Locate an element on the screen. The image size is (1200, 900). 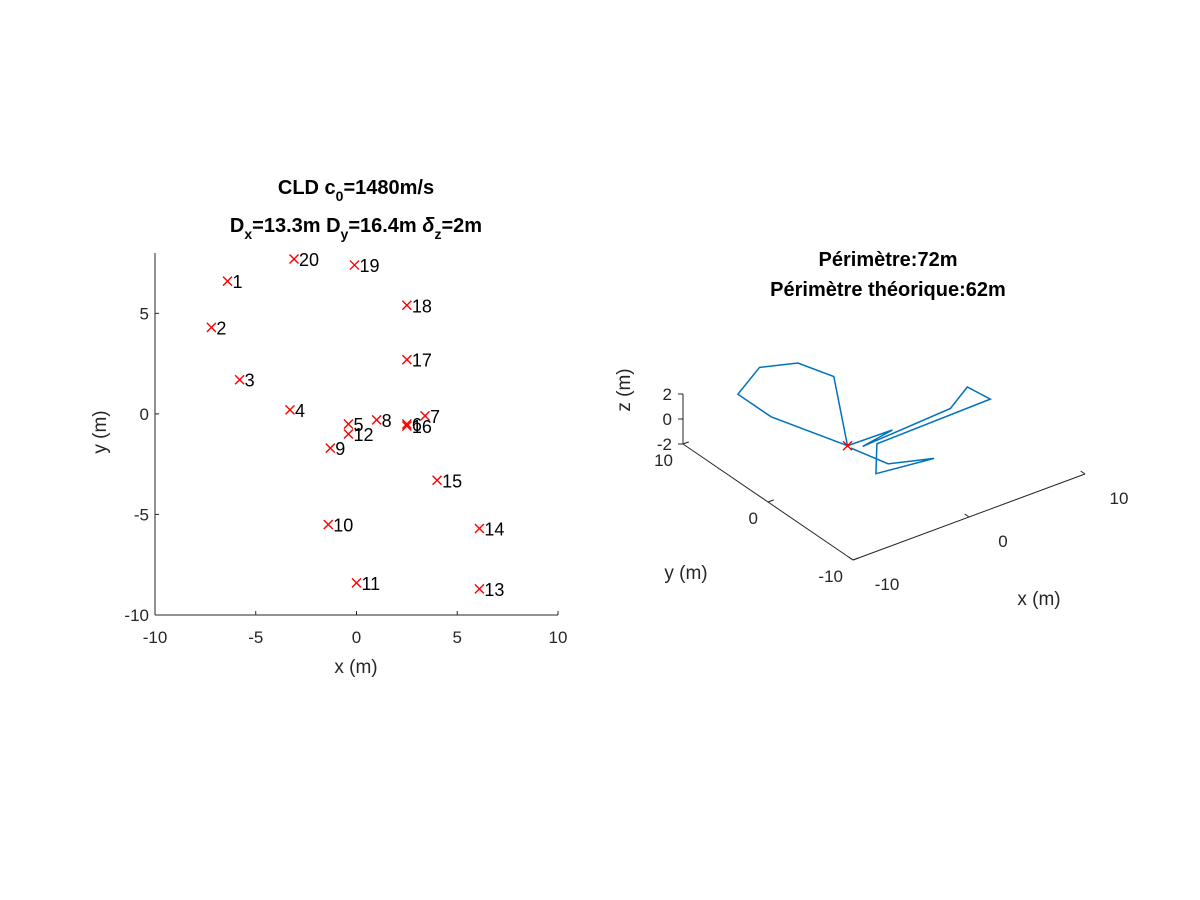
data-point: 19 is located at coordinates (364, 266).